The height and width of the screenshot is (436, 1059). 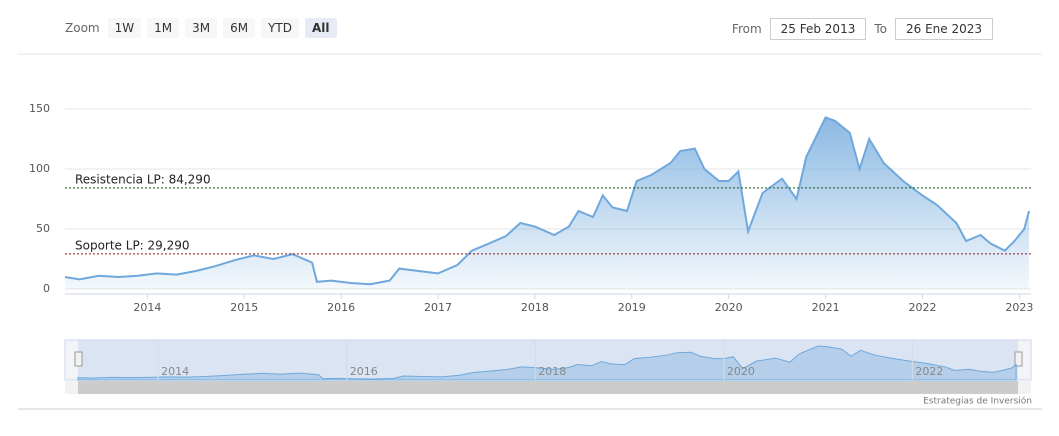 I want to click on navigator-mask, so click(x=548, y=360).